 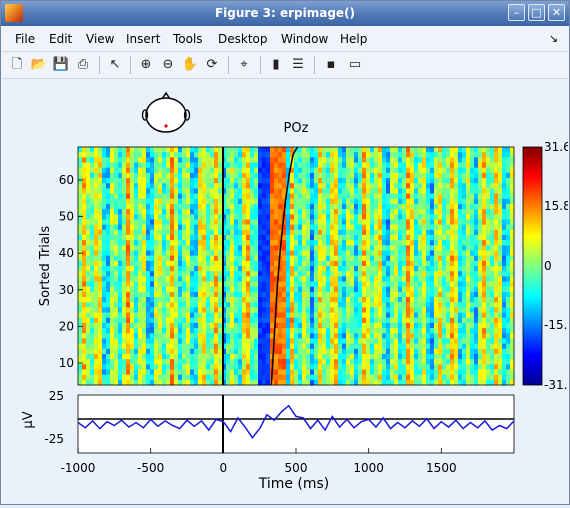 I want to click on close-button: ✕, so click(x=556, y=12).